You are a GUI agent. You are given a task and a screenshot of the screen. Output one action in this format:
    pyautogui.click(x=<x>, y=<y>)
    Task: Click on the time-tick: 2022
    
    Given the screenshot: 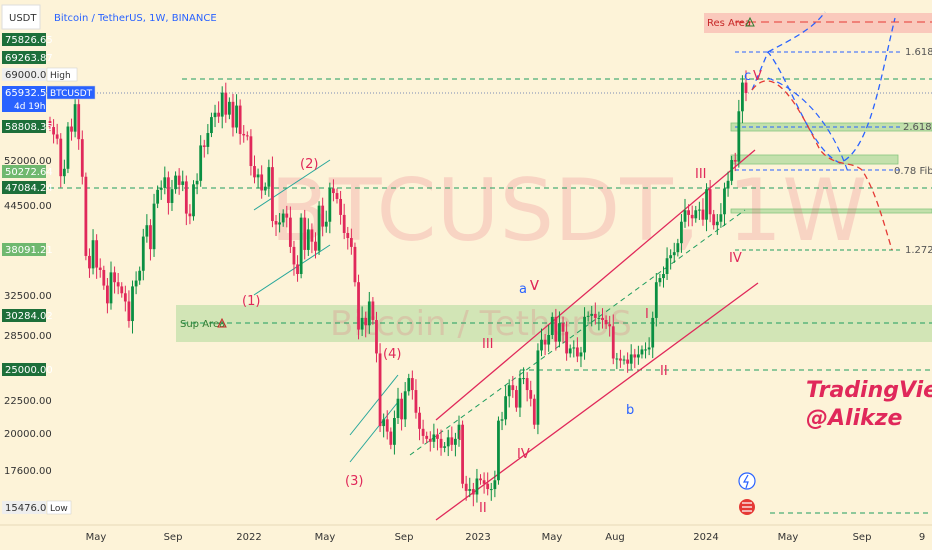 What is the action you would take?
    pyautogui.click(x=248, y=537)
    